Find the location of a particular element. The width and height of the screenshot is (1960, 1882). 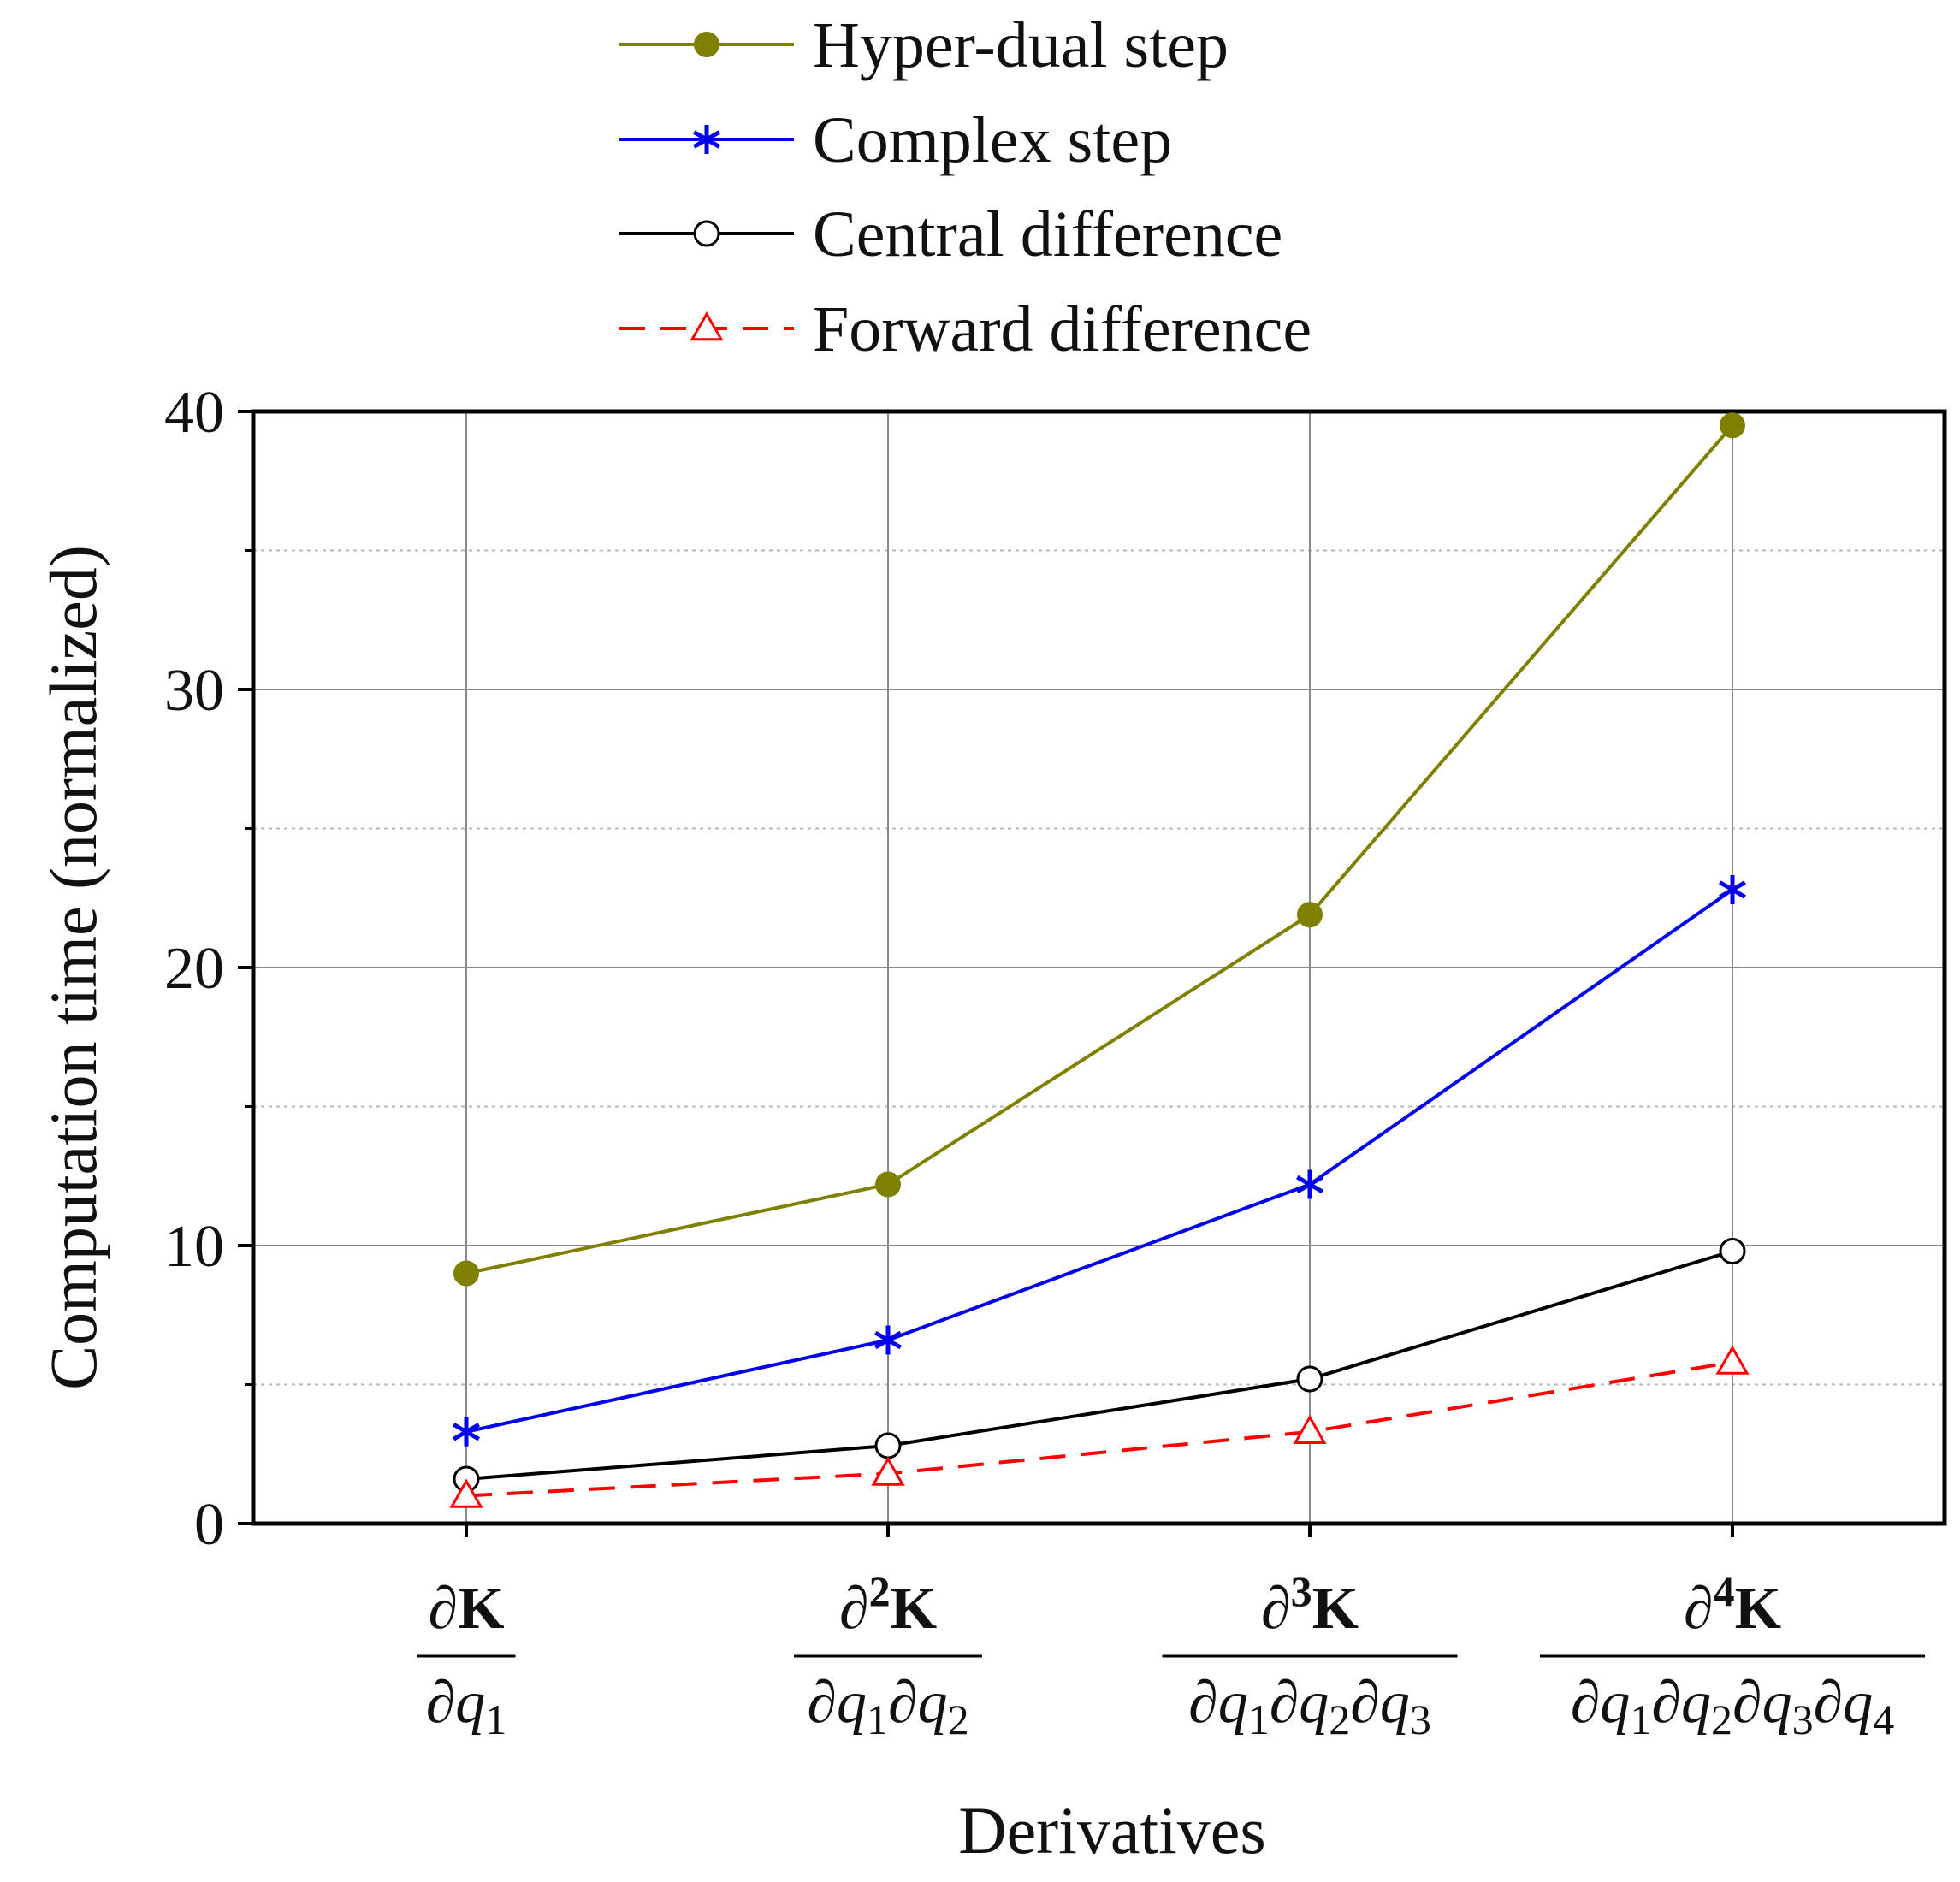

legend-label: Forward difference is located at coordinates (1062, 329).